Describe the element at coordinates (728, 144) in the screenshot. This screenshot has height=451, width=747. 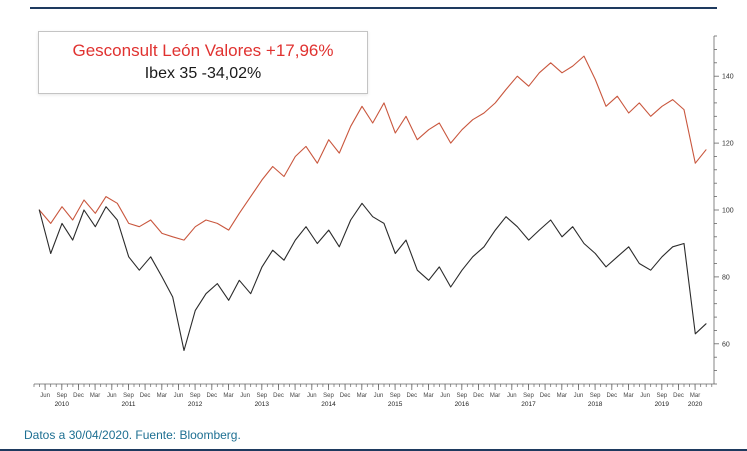
I see `svg-text: 120` at that location.